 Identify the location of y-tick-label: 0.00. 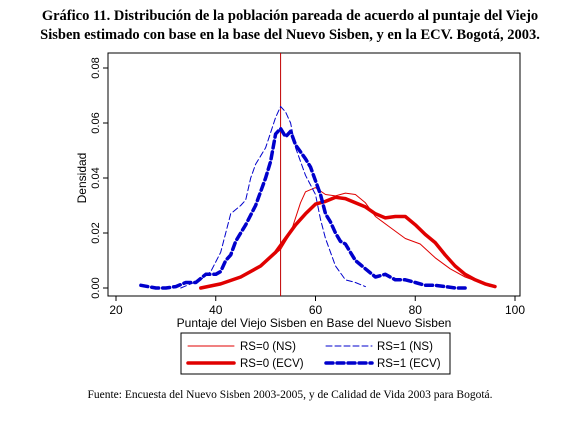
(96, 287).